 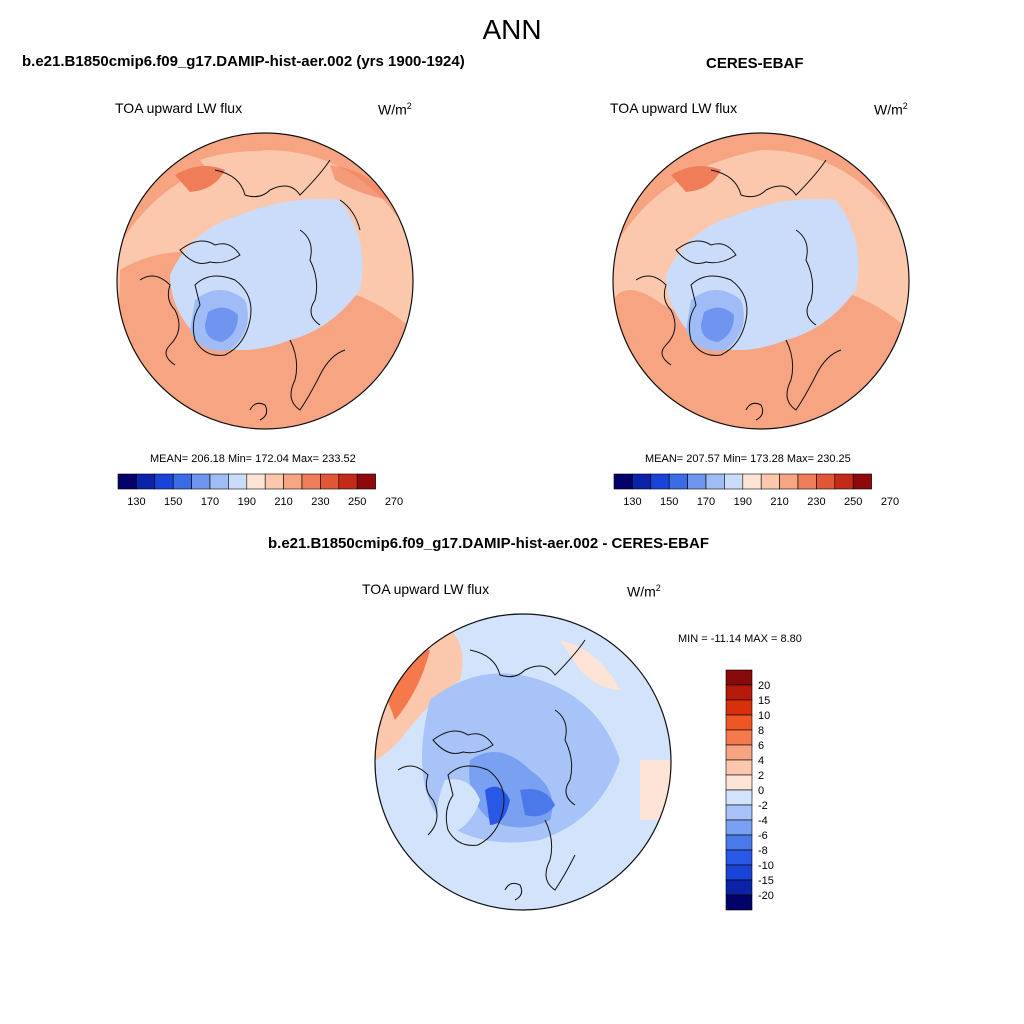 What do you see at coordinates (766, 896) in the screenshot?
I see `diff-colorbar-tick-label: -20` at bounding box center [766, 896].